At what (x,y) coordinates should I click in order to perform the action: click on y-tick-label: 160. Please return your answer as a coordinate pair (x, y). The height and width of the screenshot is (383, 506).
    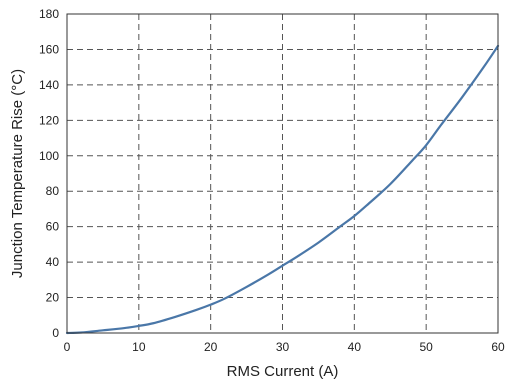
    Looking at the image, I should click on (49, 49).